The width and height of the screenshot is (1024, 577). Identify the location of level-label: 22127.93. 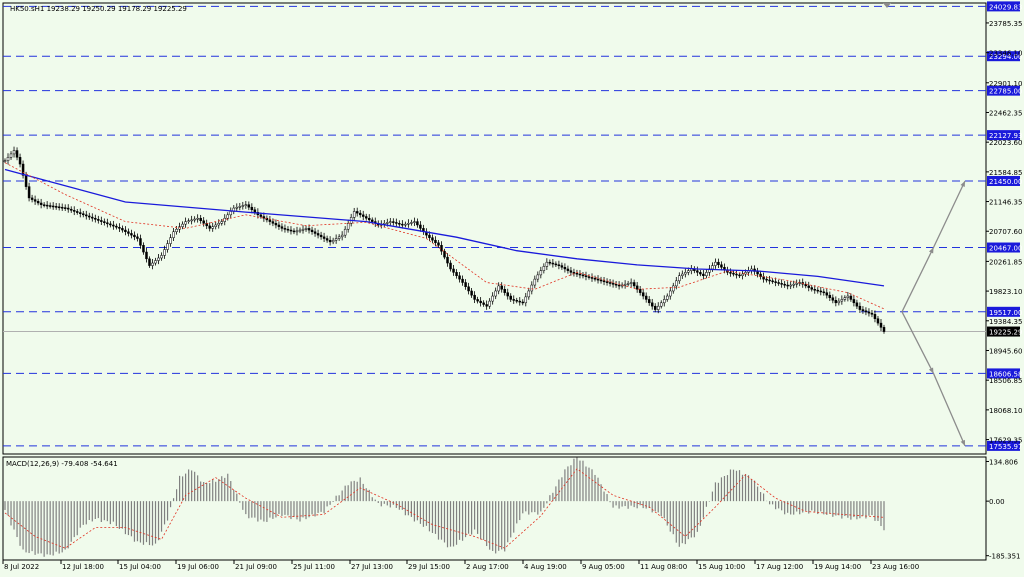
(1005, 136).